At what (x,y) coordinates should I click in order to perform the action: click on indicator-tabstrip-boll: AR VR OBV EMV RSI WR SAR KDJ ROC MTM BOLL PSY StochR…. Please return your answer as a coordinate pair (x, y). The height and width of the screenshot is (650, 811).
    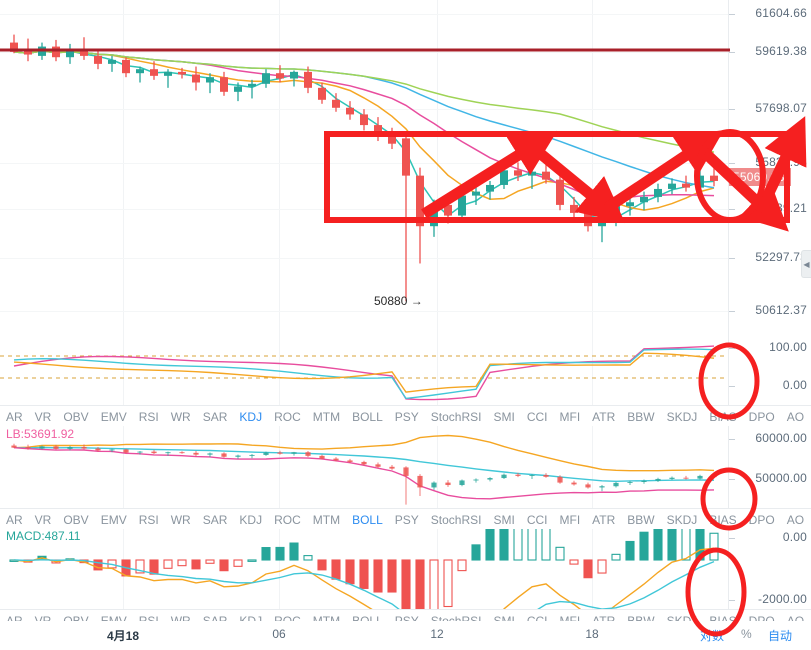
    Looking at the image, I should click on (405, 519).